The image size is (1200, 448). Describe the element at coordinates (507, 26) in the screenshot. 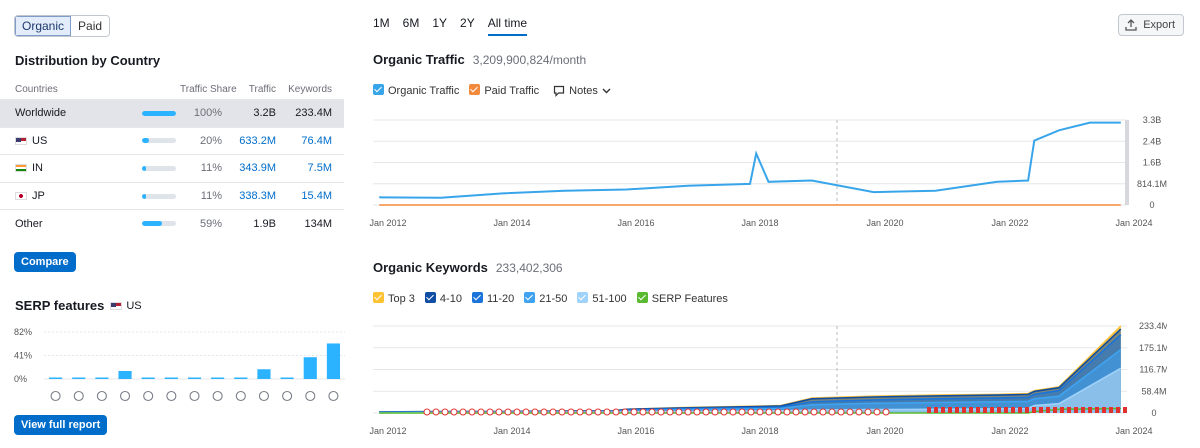

I see `time-option: All time` at that location.